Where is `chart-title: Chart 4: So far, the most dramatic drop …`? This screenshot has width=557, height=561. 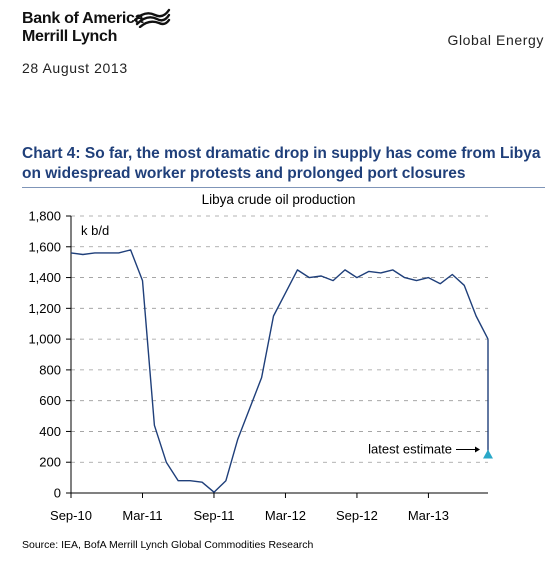
chart-title: Chart 4: So far, the most dramatic drop … is located at coordinates (282, 164).